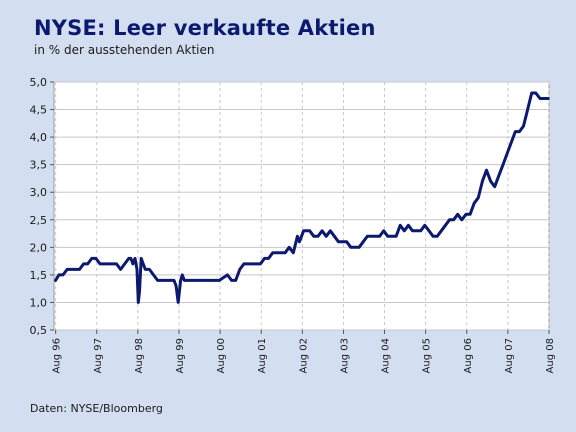 The height and width of the screenshot is (432, 576). What do you see at coordinates (39, 330) in the screenshot?
I see `y-tick-label: 0,5` at bounding box center [39, 330].